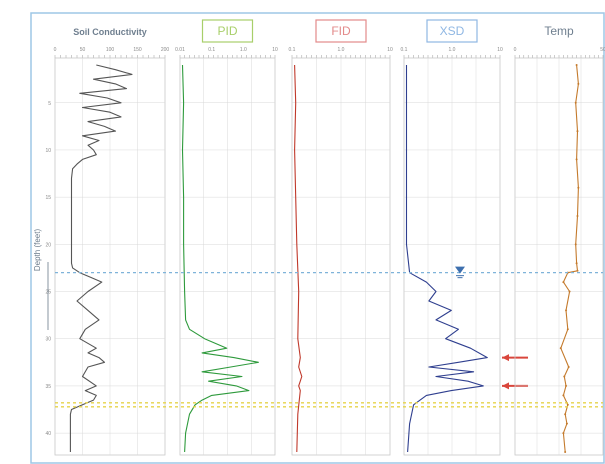  What do you see at coordinates (446, 259) in the screenshot?
I see `panel-xsd-series` at bounding box center [446, 259].